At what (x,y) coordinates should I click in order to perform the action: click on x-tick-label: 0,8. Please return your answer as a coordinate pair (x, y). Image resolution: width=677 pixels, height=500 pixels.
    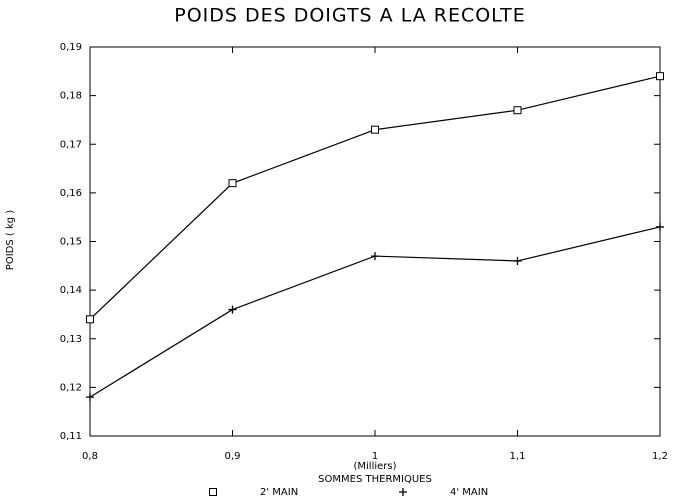
    Looking at the image, I should click on (90, 456).